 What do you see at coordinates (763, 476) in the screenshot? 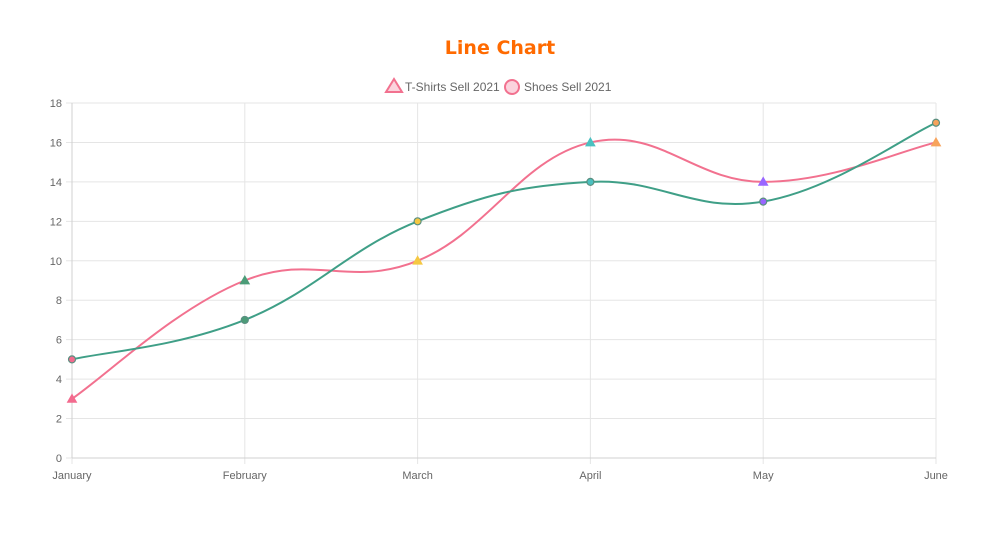
I see `x-tick-label: May` at bounding box center [763, 476].